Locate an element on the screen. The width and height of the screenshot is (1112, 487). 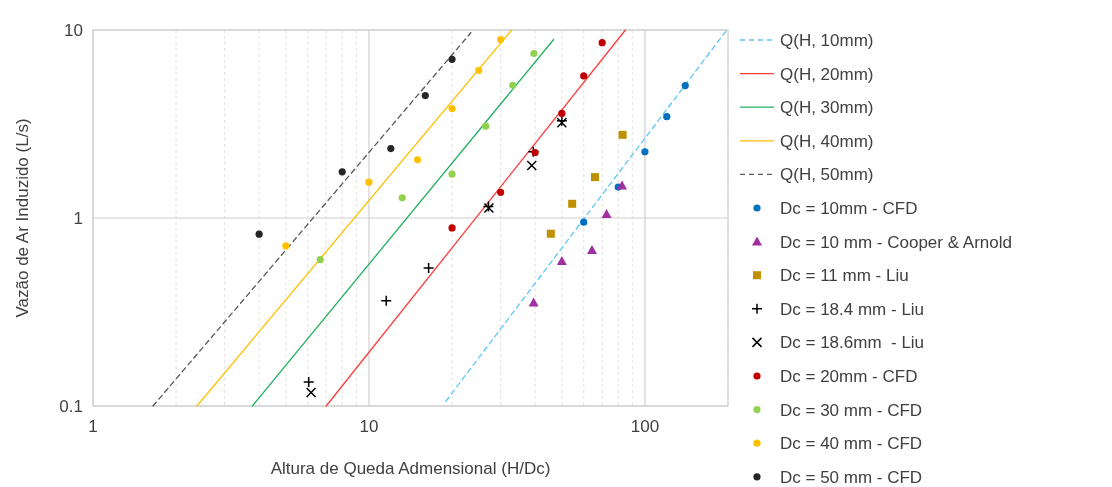
legend-label: Q(H, 20mm) is located at coordinates (827, 74).